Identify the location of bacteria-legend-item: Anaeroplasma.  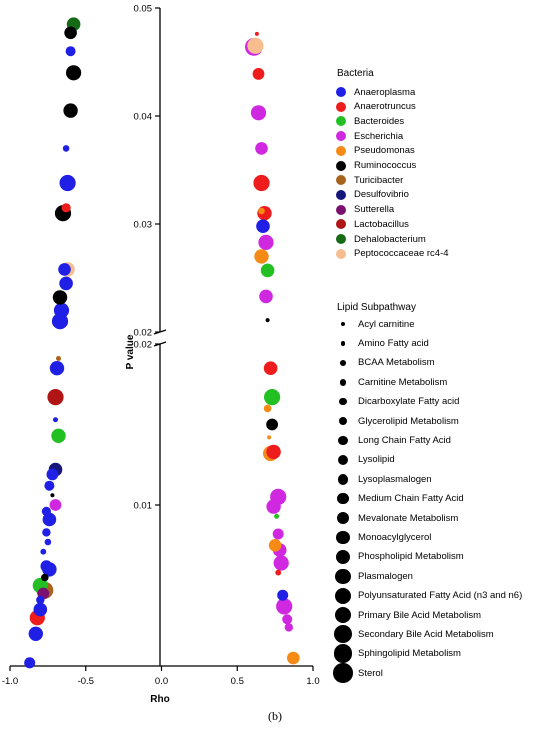
(375, 92).